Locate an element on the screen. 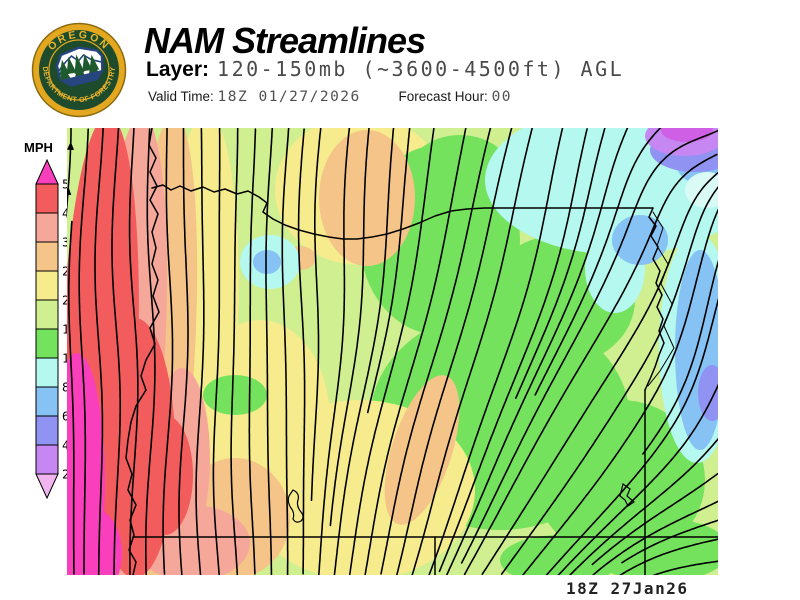  odf-logo: OREGON DEPARTMENT OF FORESTRY is located at coordinates (79, 70).